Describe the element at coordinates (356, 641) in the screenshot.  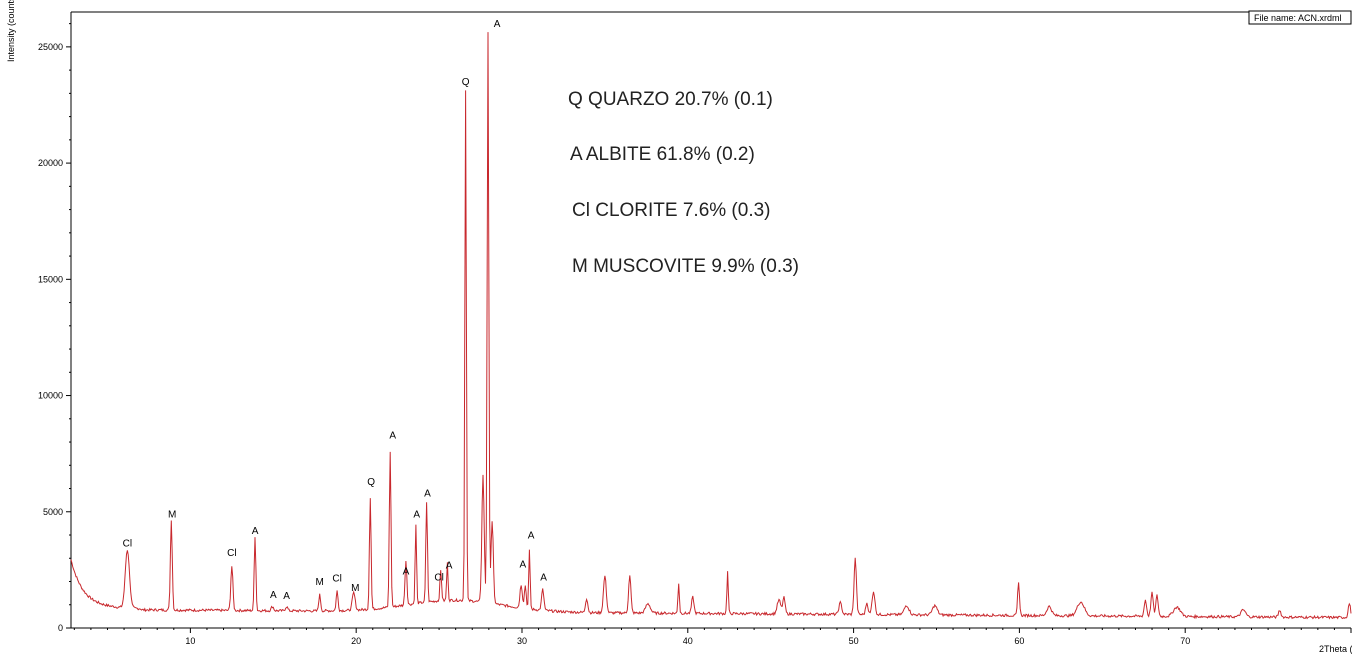
I see `x-tick-label: 20` at that location.